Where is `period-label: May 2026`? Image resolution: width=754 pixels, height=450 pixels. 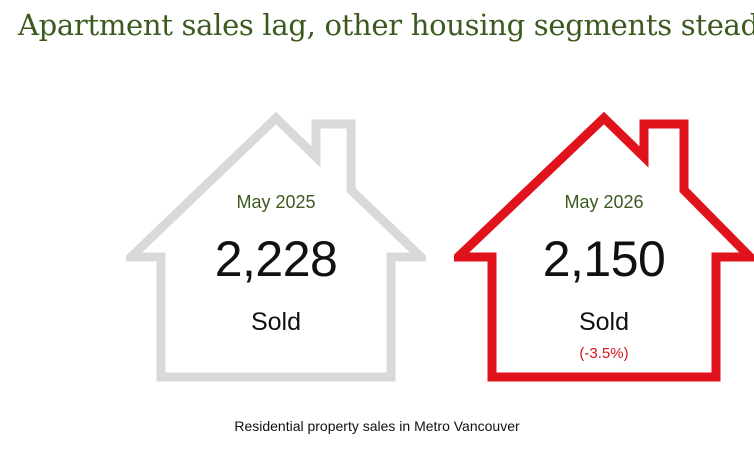
period-label: May 2026 is located at coordinates (604, 202).